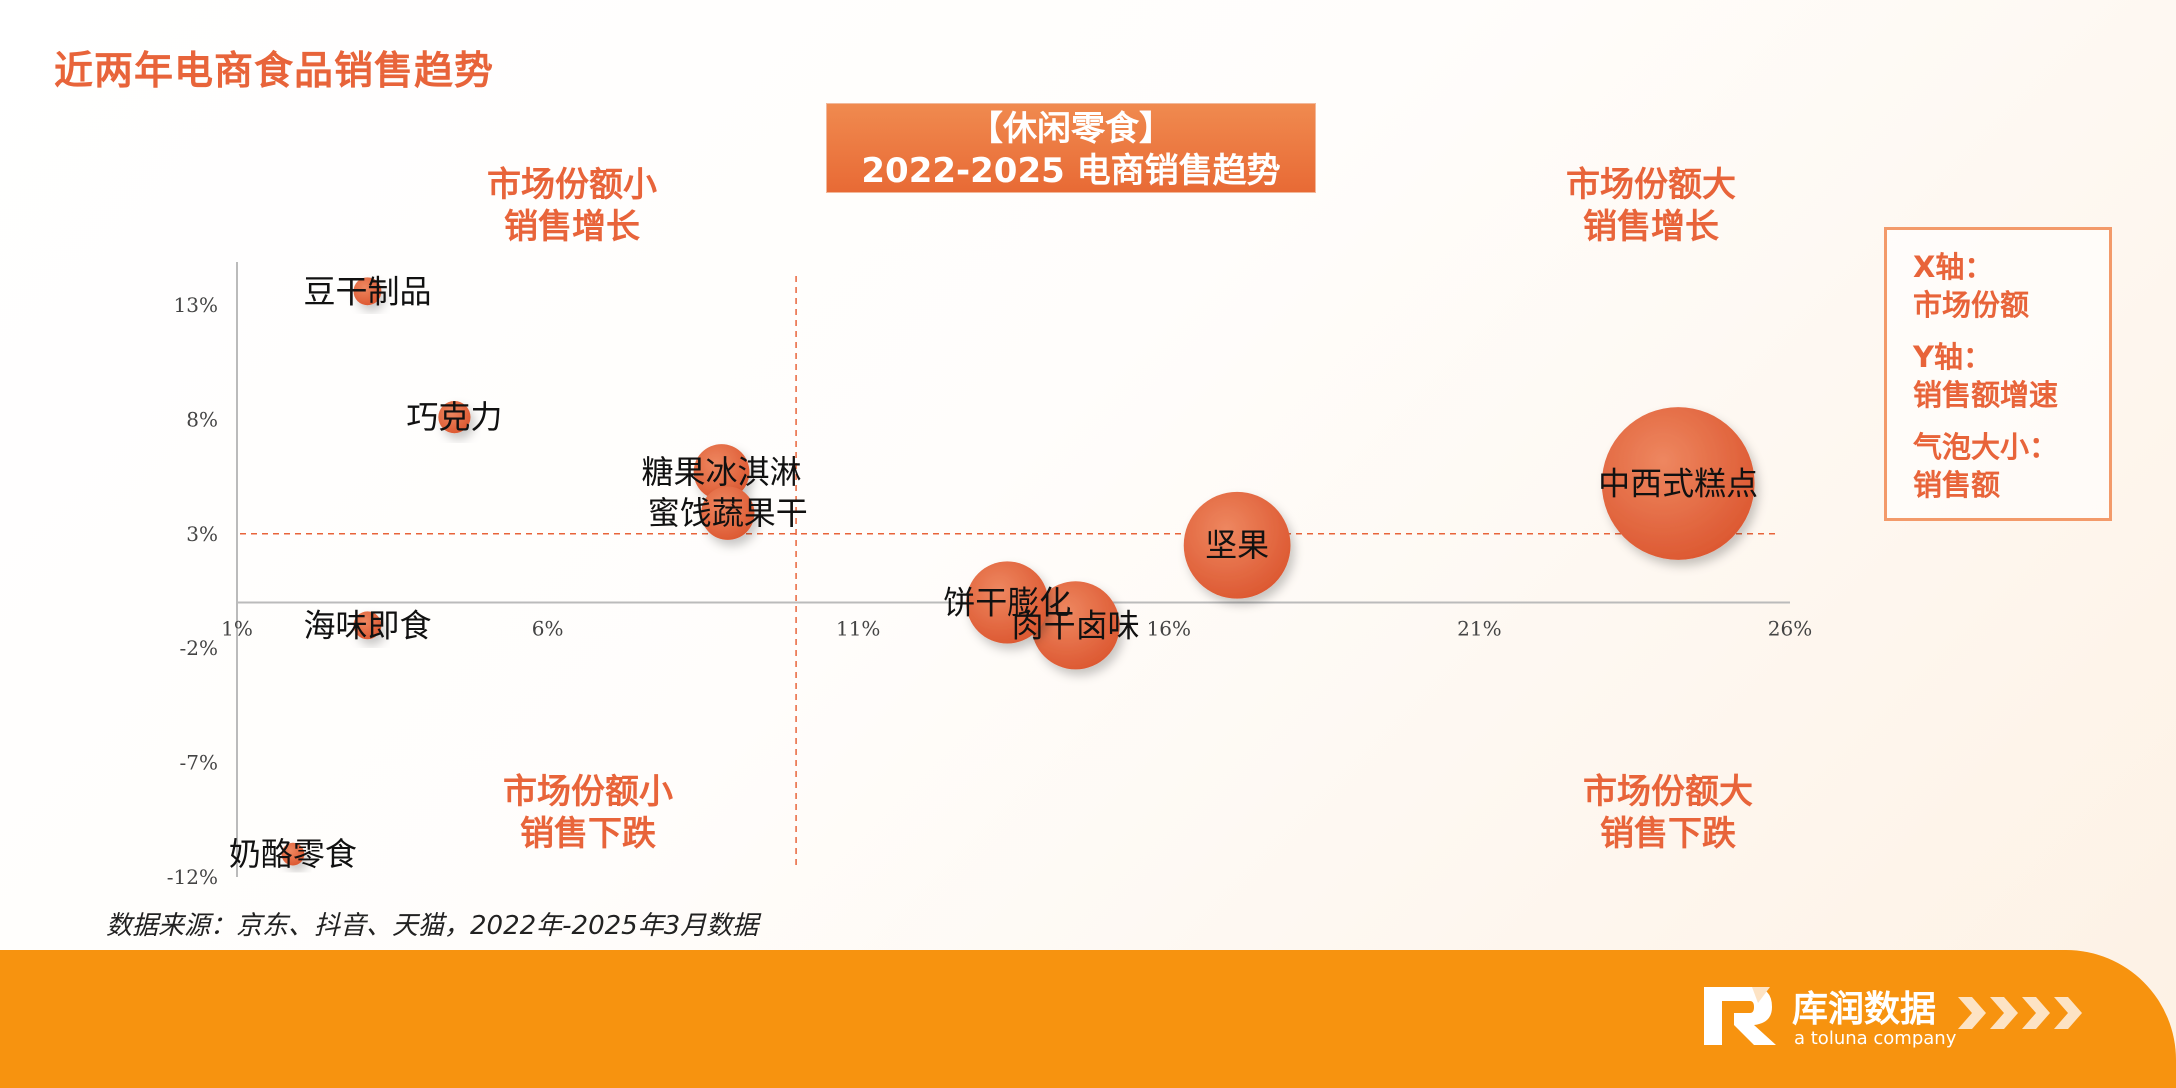 This screenshot has width=2176, height=1088. What do you see at coordinates (192, 877) in the screenshot?
I see `y-tick-label: -12%` at bounding box center [192, 877].